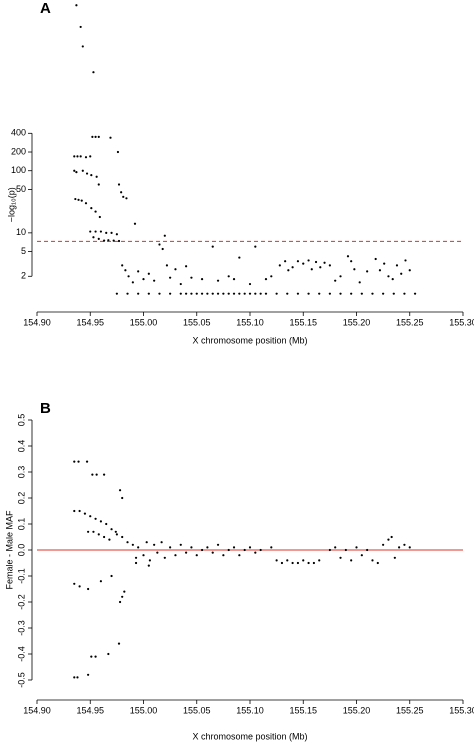 Image resolution: width=474 pixels, height=746 pixels. I want to click on y-tick-label: 0.0, so click(21, 550).